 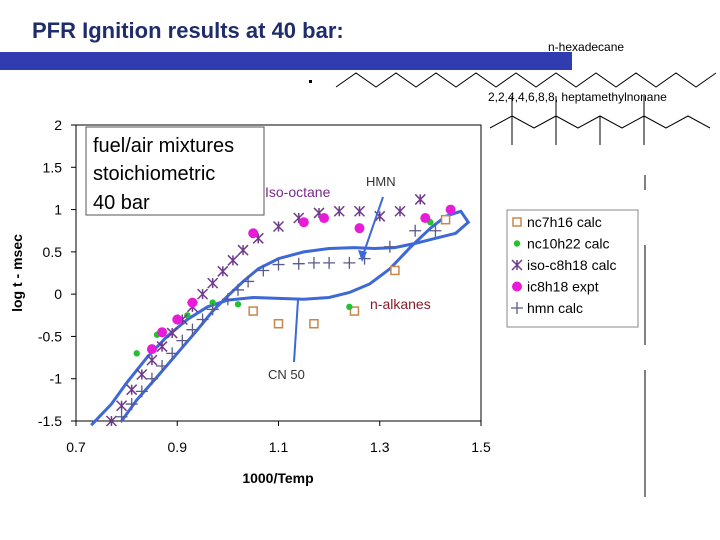 What do you see at coordinates (380, 447) in the screenshot?
I see `x-tick-label: 1.3` at bounding box center [380, 447].